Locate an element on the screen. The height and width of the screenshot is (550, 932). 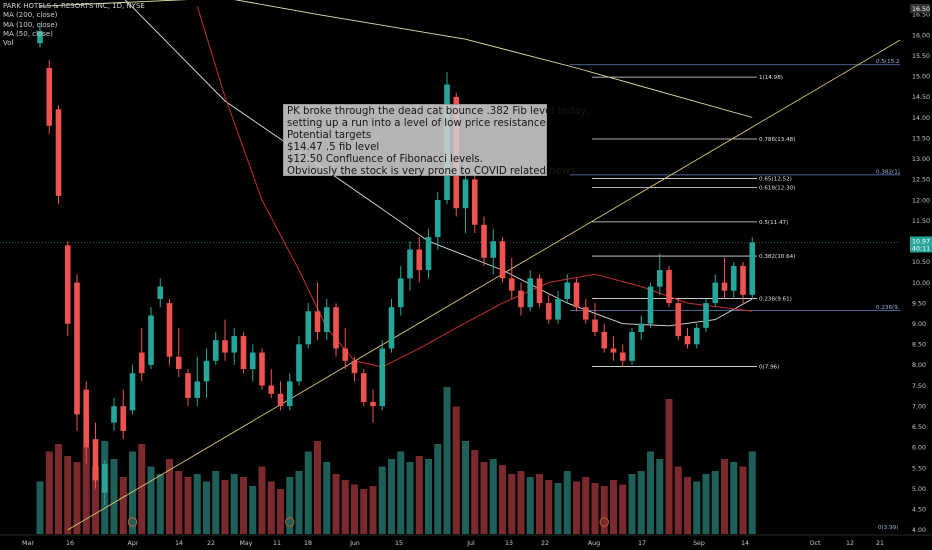
time-tick-label: 14 is located at coordinates (179, 543).